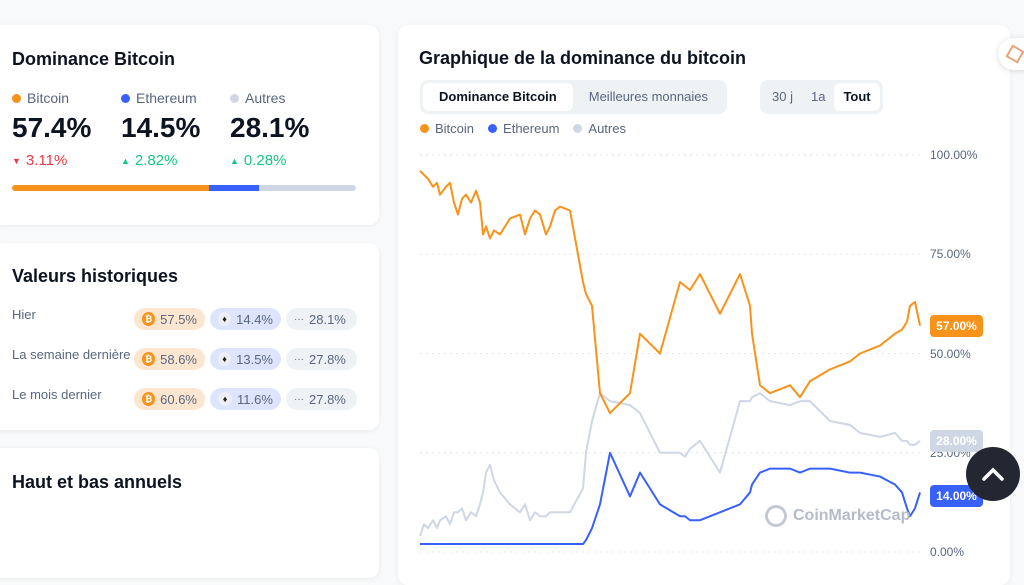 The width and height of the screenshot is (1024, 585). I want to click on scroll-to-top-button, so click(993, 474).